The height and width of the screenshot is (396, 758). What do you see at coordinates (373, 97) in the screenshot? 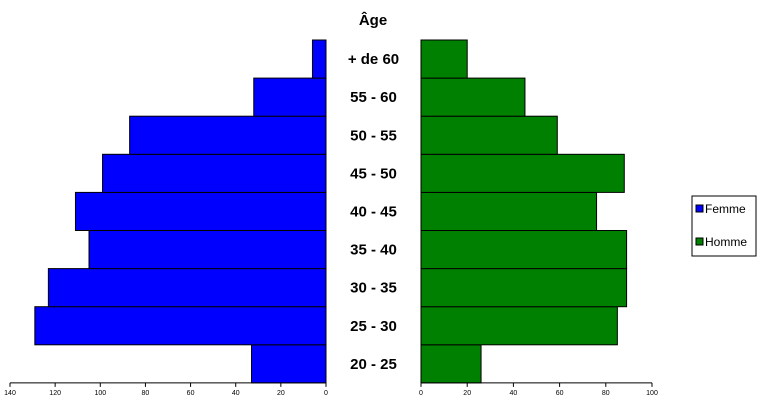
I see `age-group-label: 55 - 60` at bounding box center [373, 97].